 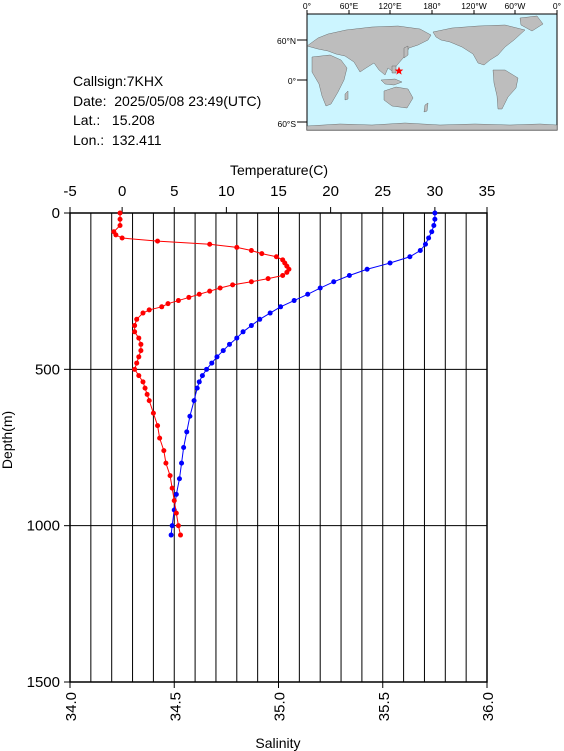 What do you see at coordinates (557, 6) in the screenshot?
I see `map-lon-label-0-right: 0°` at bounding box center [557, 6].